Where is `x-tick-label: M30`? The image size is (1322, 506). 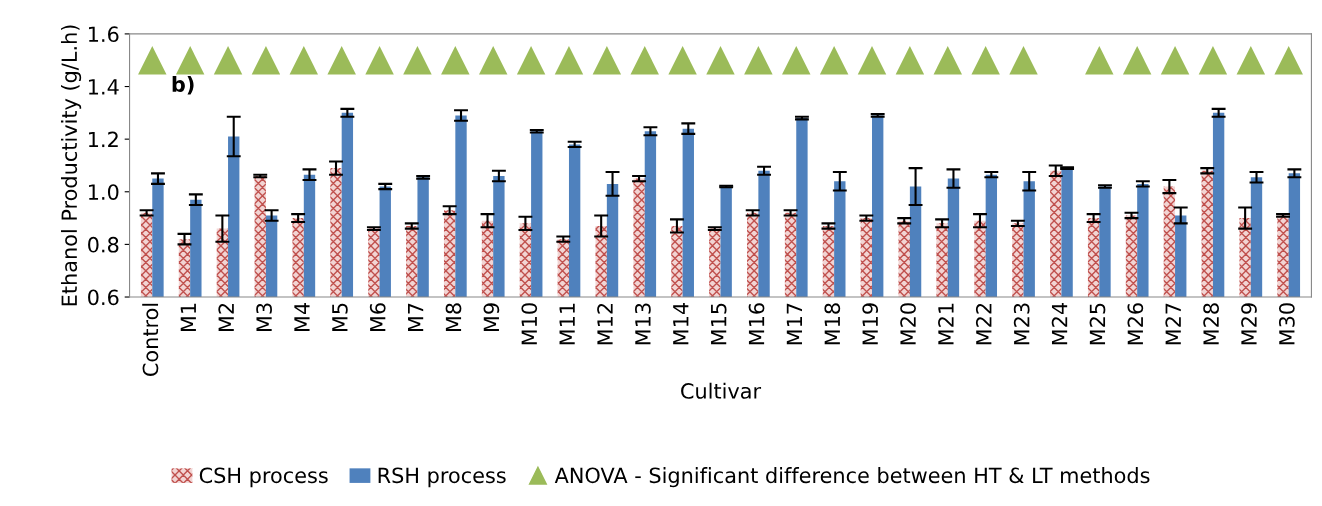
x-tick-label: M30 is located at coordinates (1286, 324).